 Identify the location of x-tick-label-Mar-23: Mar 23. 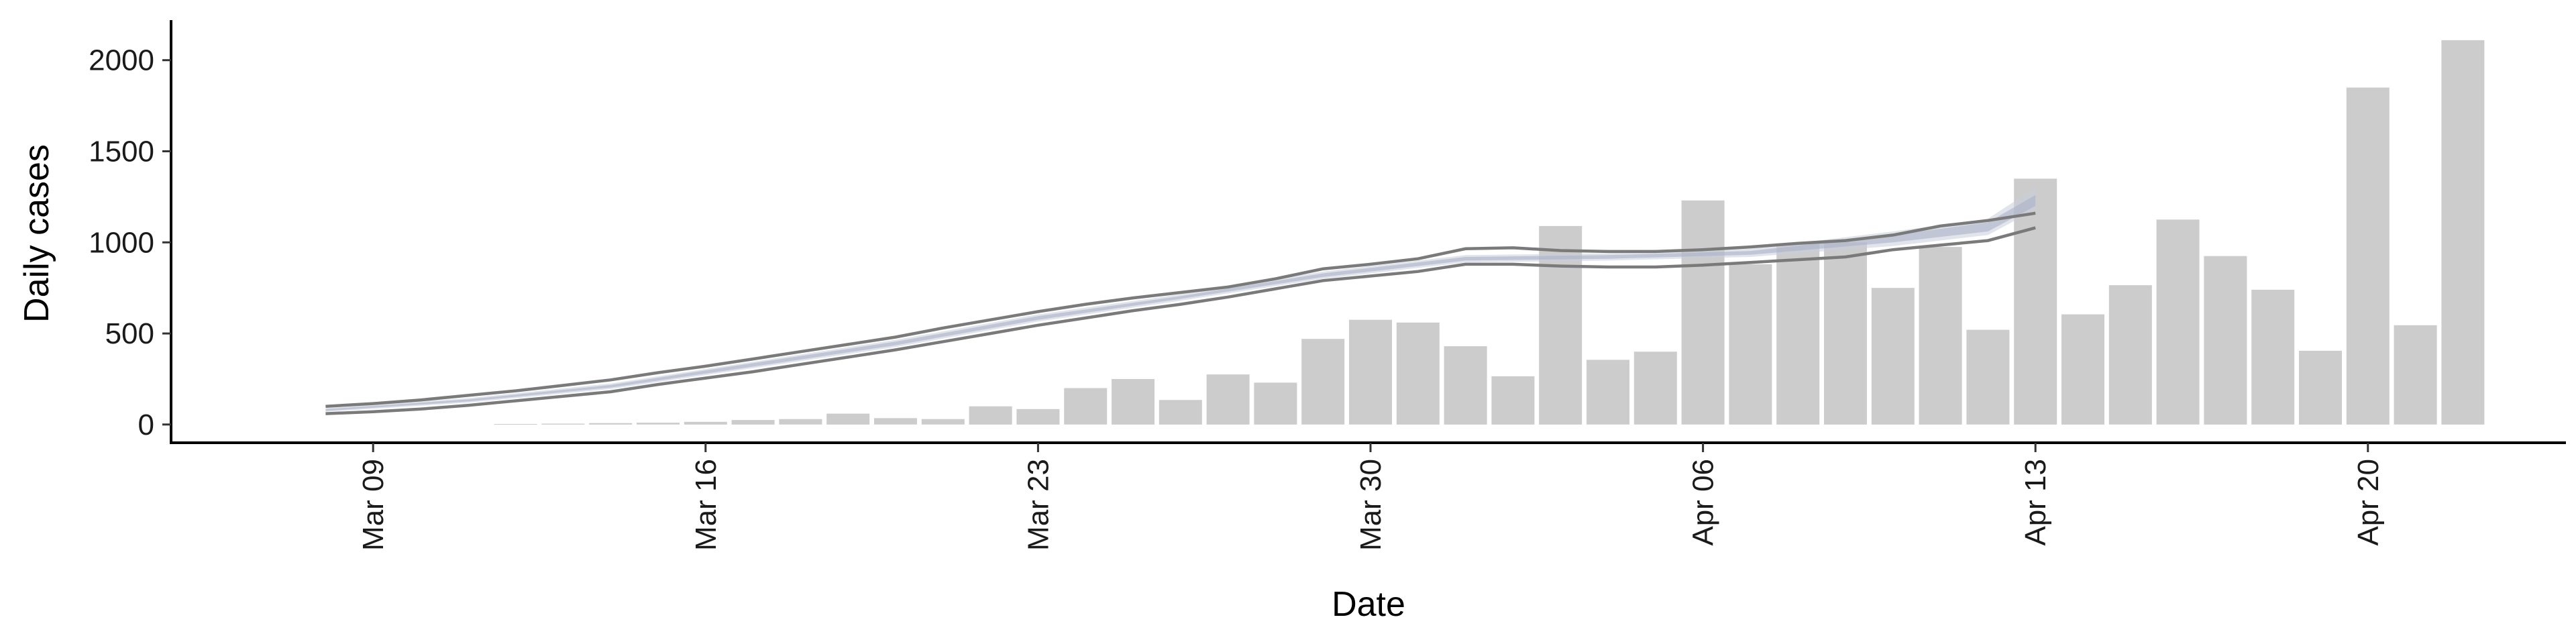
(1038, 505).